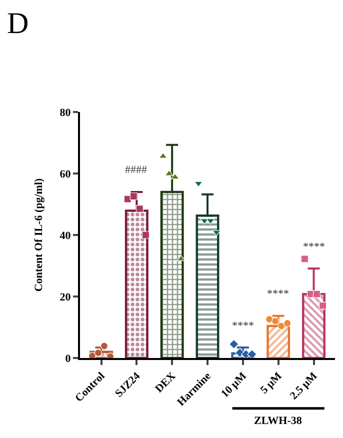 The width and height of the screenshot is (343, 438). What do you see at coordinates (66, 174) in the screenshot?
I see `y-tick-label: 60` at bounding box center [66, 174].